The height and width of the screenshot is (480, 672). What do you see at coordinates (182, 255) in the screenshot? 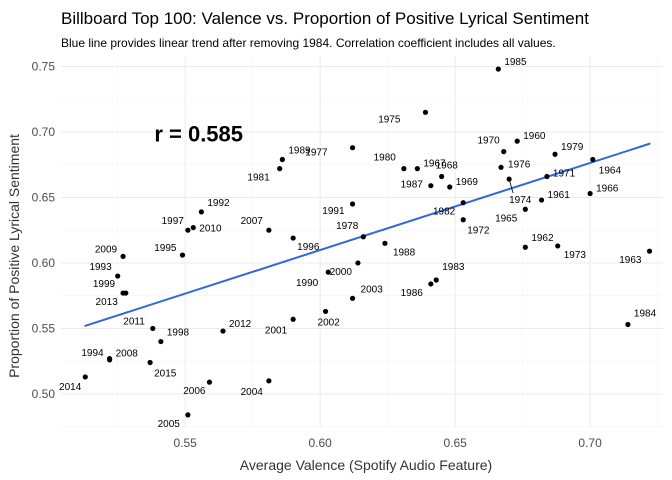
I see `point-1995` at bounding box center [182, 255].